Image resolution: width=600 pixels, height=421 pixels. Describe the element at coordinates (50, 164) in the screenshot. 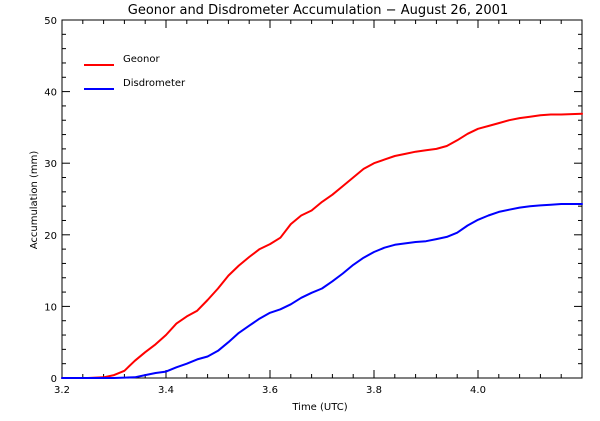

I see `y-tick-label: 30` at that location.